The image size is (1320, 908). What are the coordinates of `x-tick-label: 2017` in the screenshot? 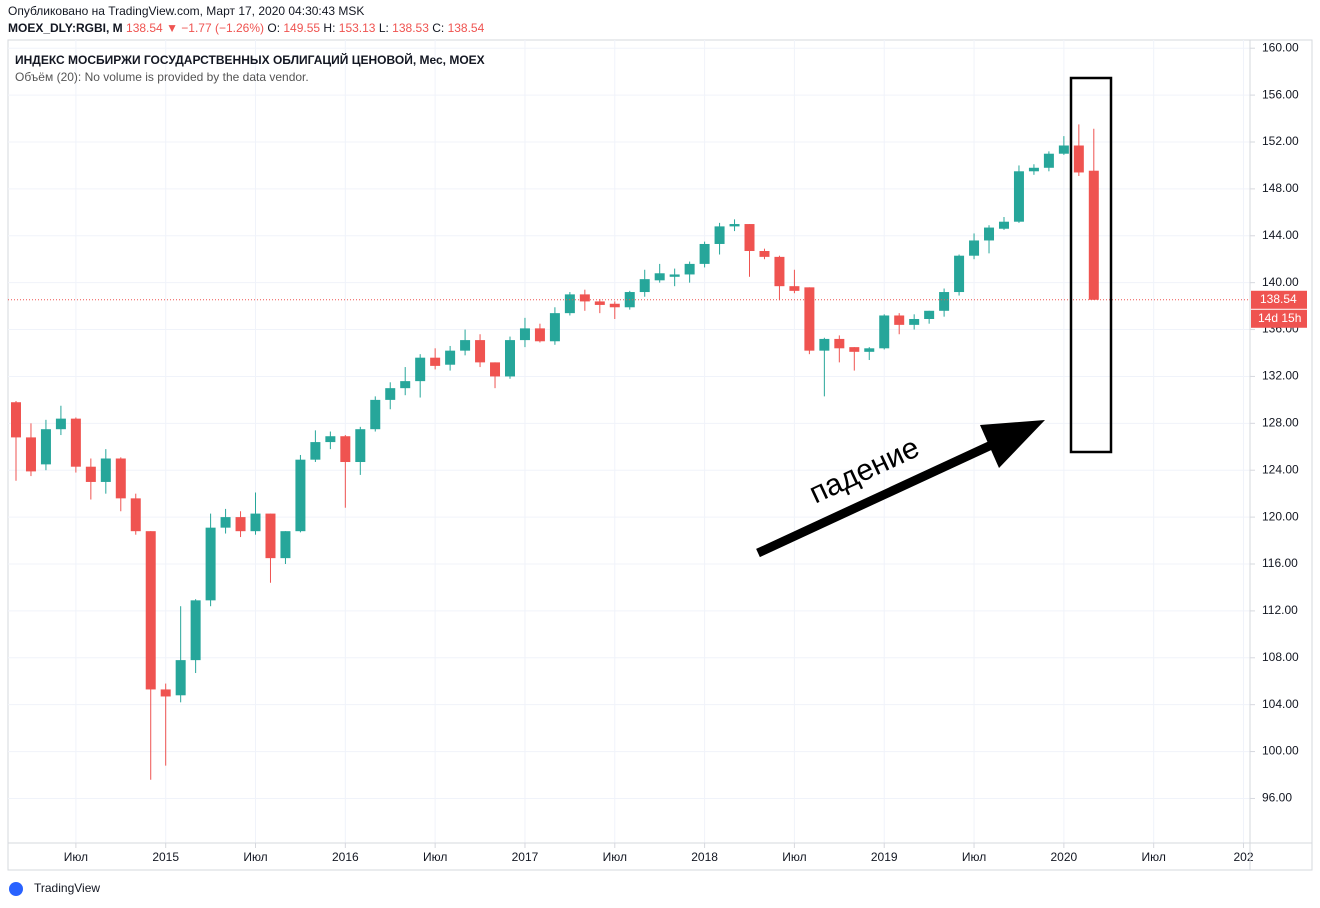 It's located at (525, 857).